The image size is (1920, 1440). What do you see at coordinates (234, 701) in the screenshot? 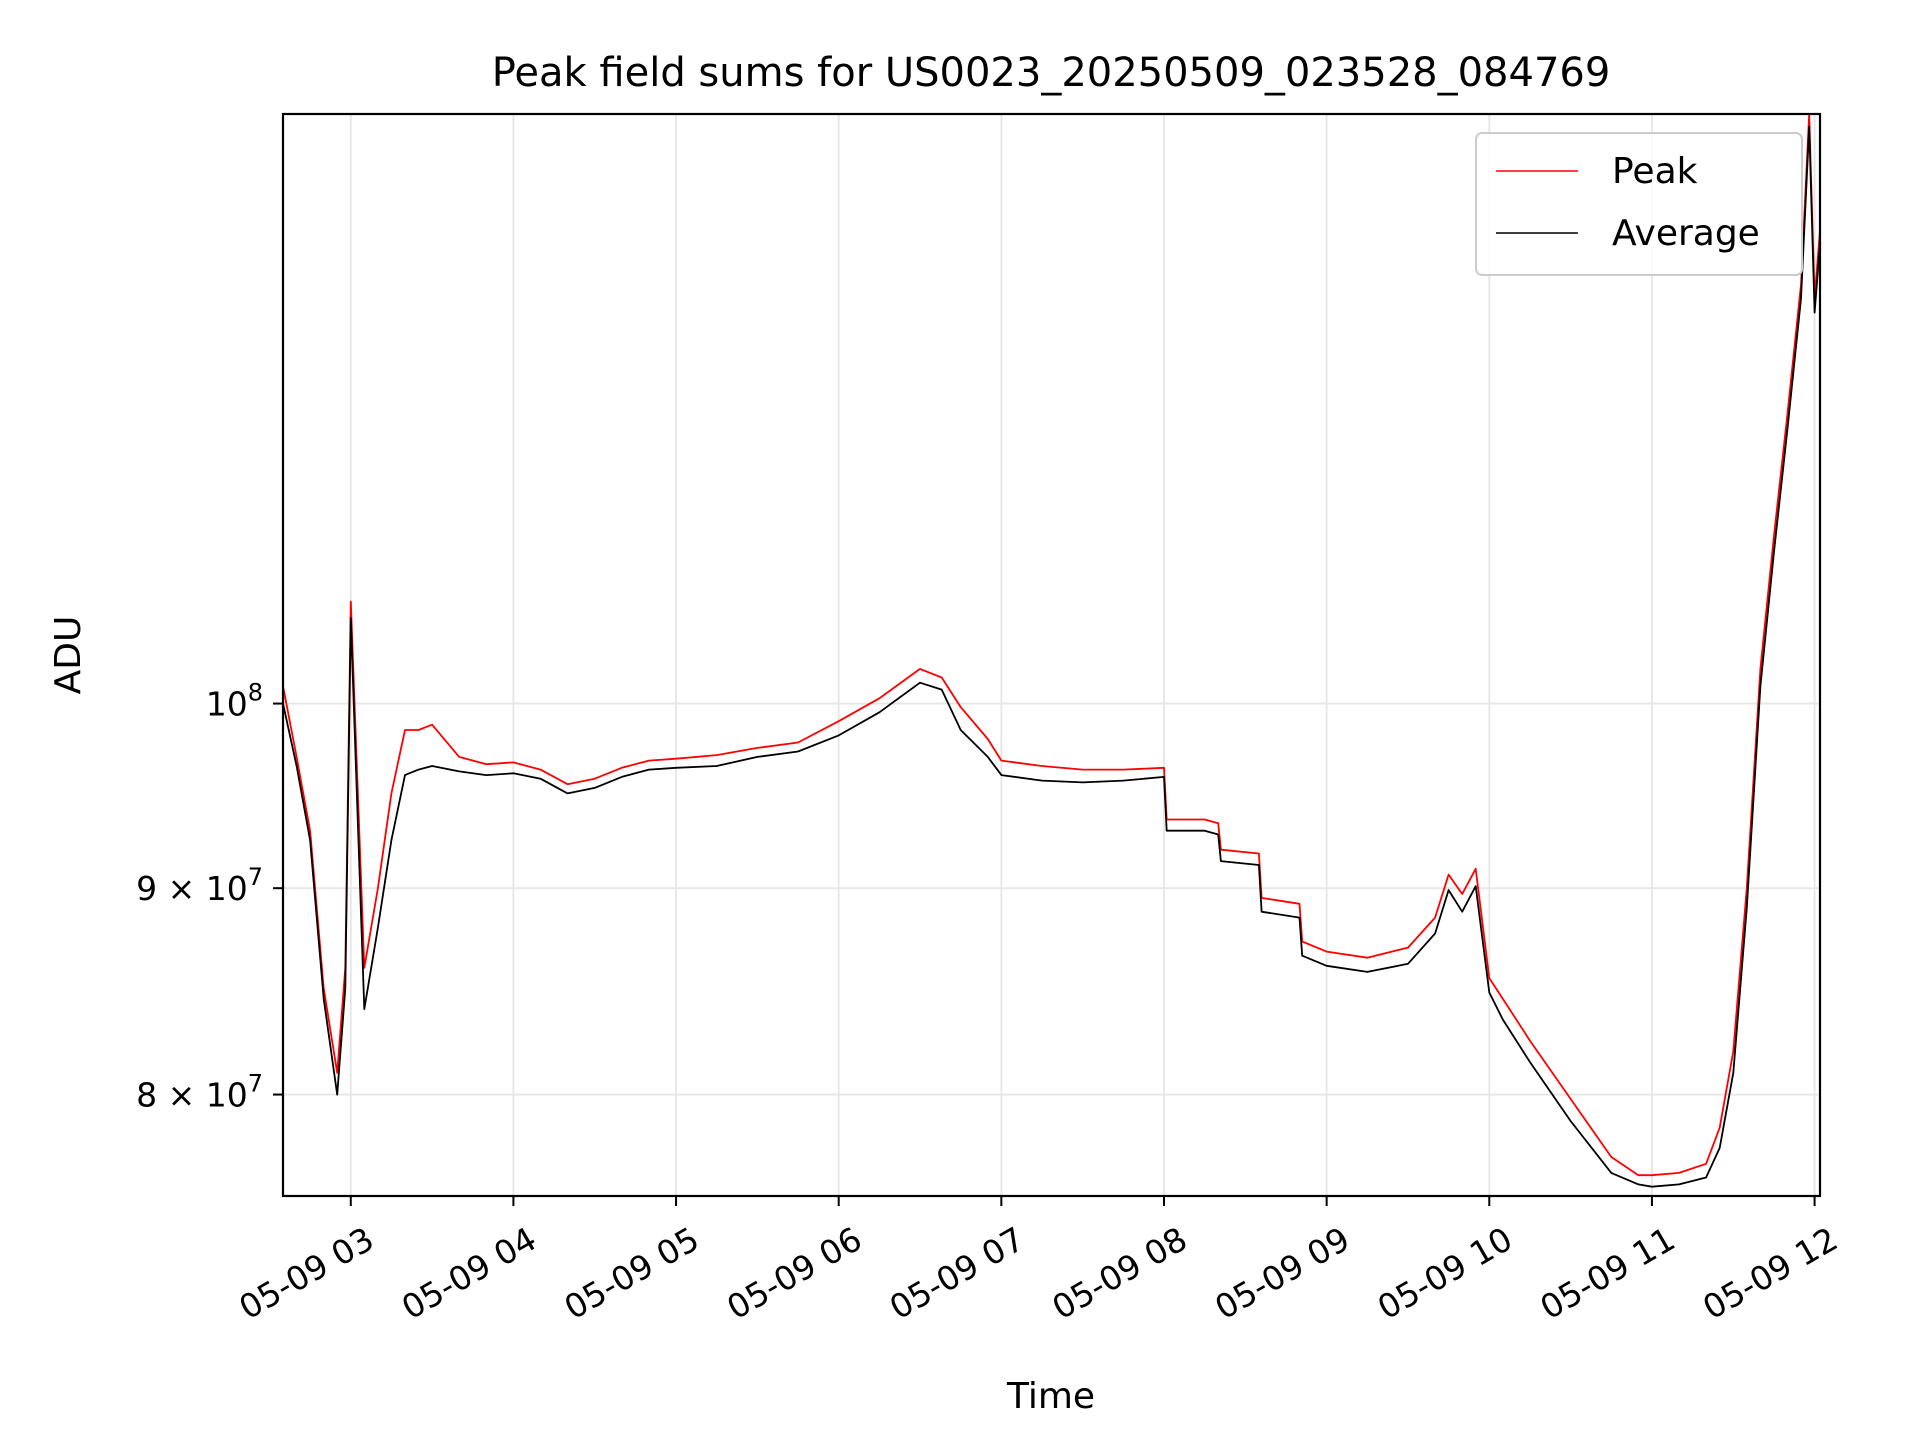
I see `y-tick-label: 108` at bounding box center [234, 701].